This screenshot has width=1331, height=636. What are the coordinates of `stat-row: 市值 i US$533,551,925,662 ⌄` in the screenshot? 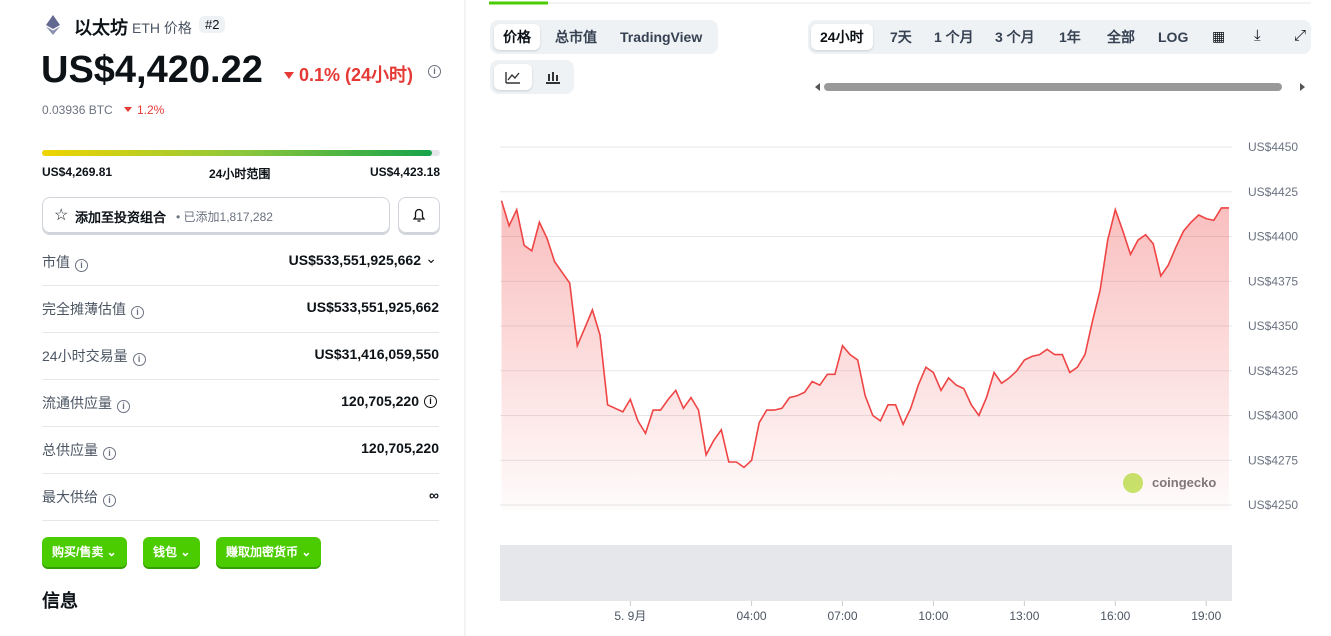 It's located at (240, 262).